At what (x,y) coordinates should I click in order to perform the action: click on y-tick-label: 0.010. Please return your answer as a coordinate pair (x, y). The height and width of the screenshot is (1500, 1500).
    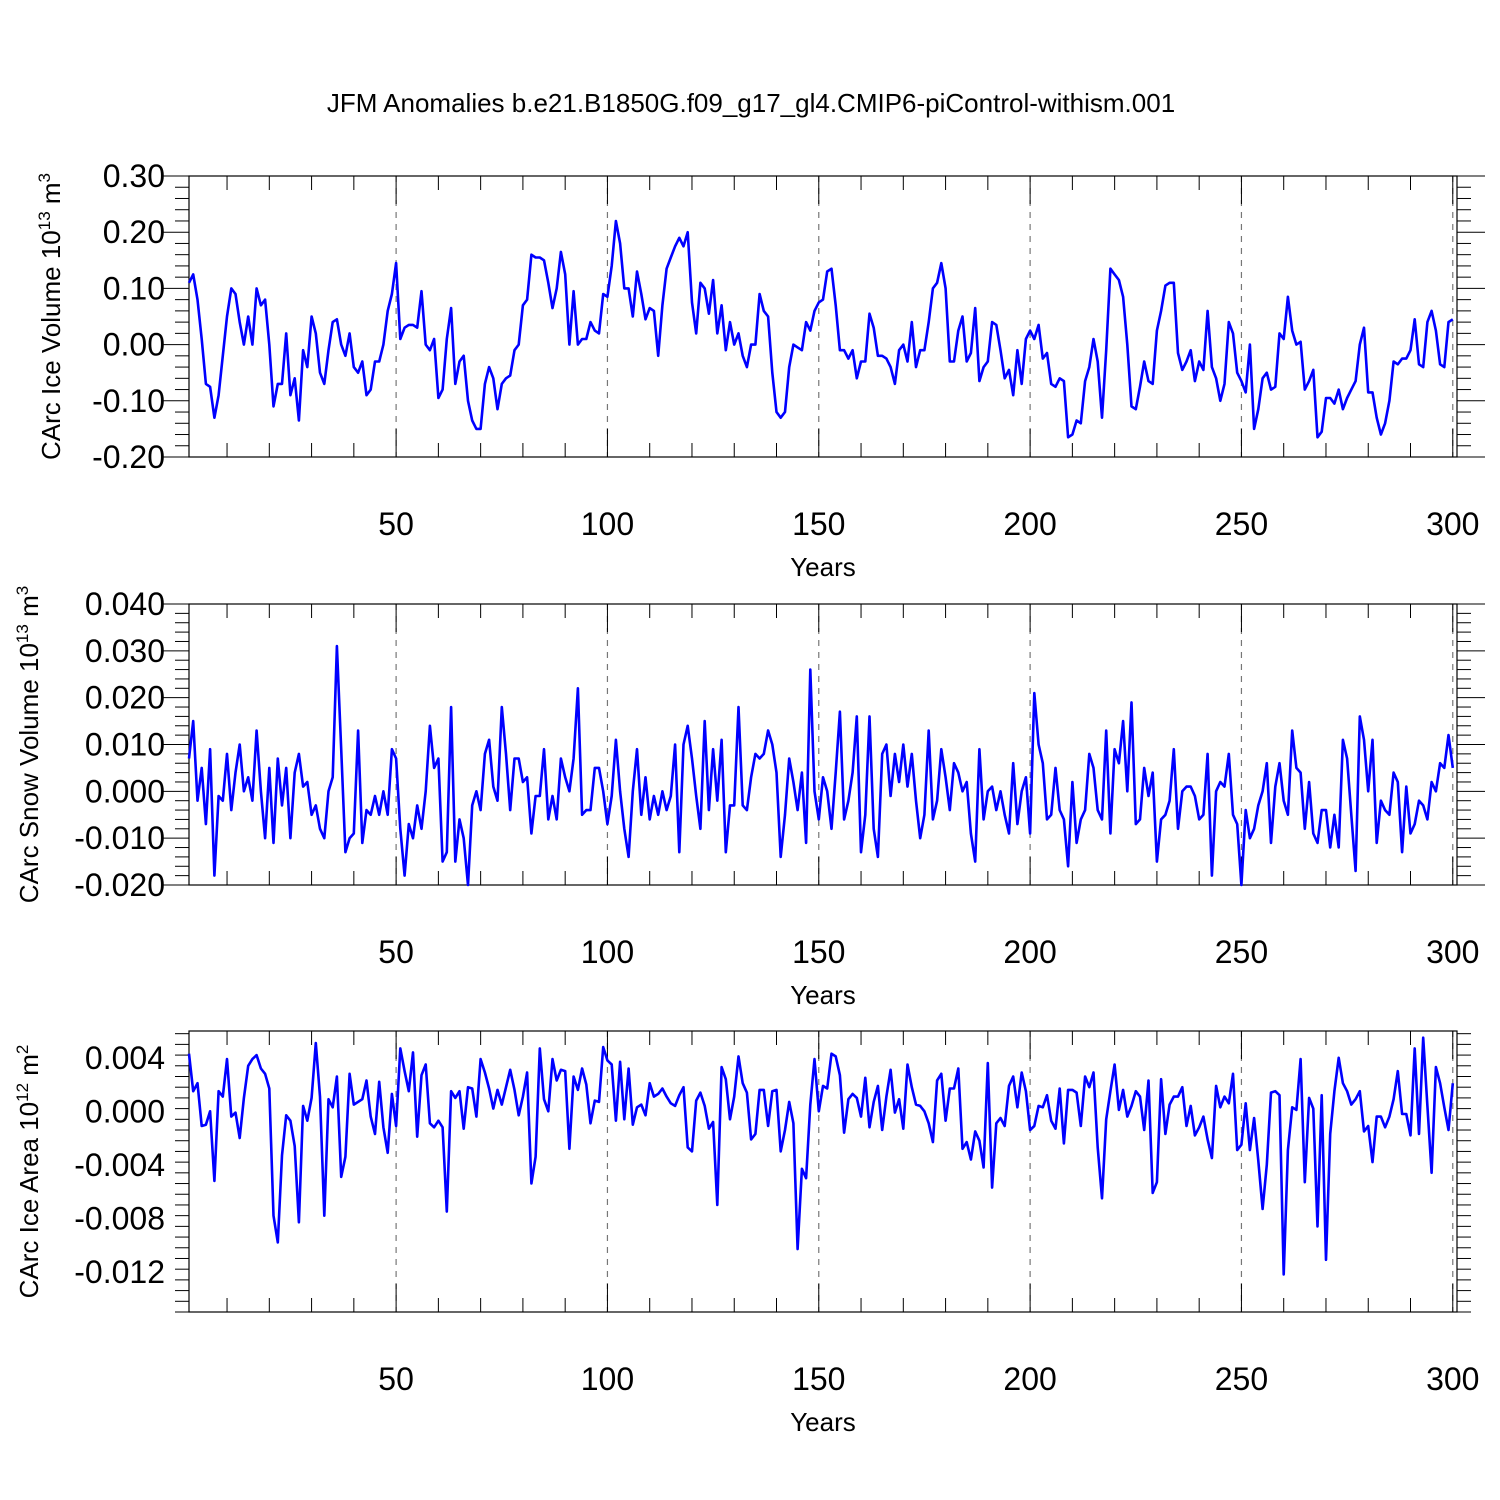
    Looking at the image, I should click on (125, 745).